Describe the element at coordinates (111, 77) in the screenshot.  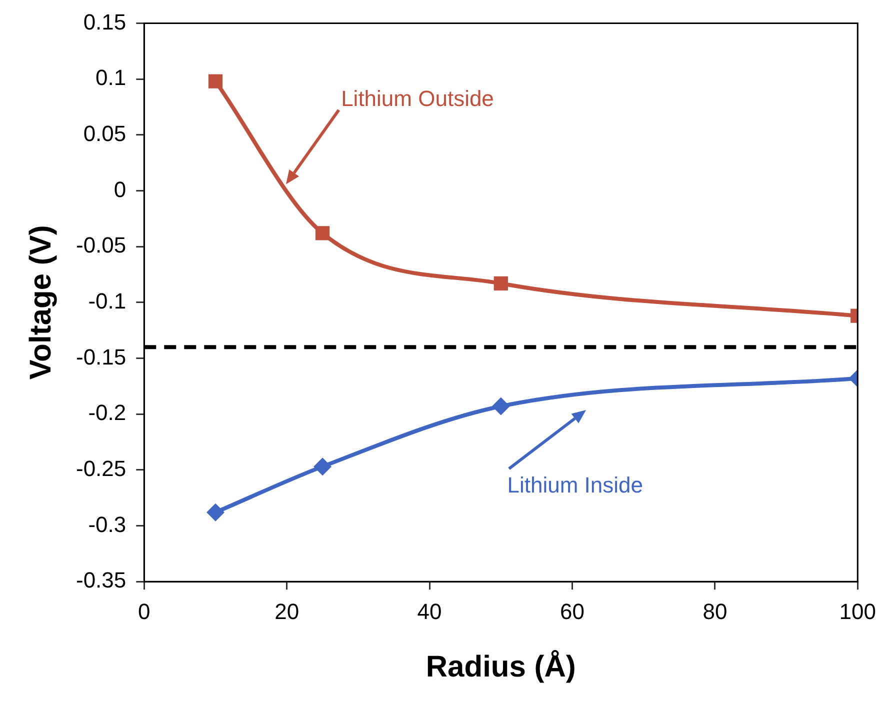
I see `y-tick-label: 0.1` at that location.